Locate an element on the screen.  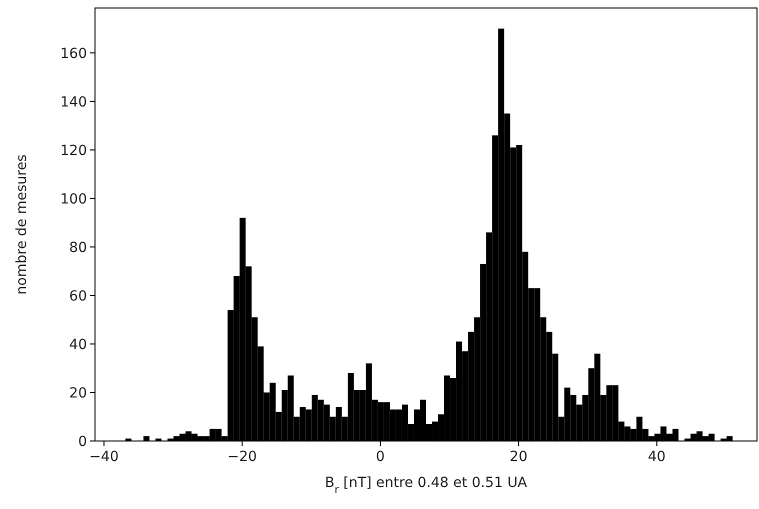
y-tick-label: 60 is located at coordinates (78, 296).